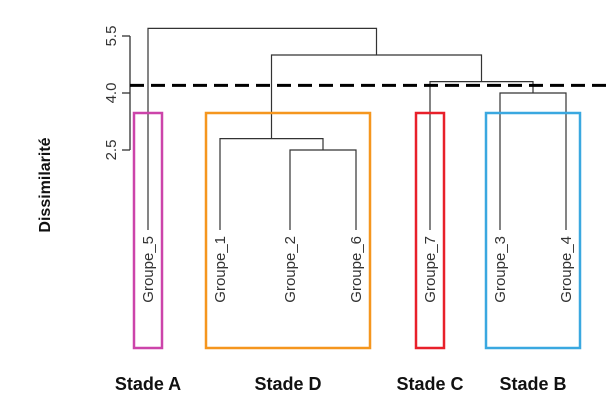  What do you see at coordinates (111, 93) in the screenshot?
I see `y-tick-label-1: 4.0` at bounding box center [111, 93].